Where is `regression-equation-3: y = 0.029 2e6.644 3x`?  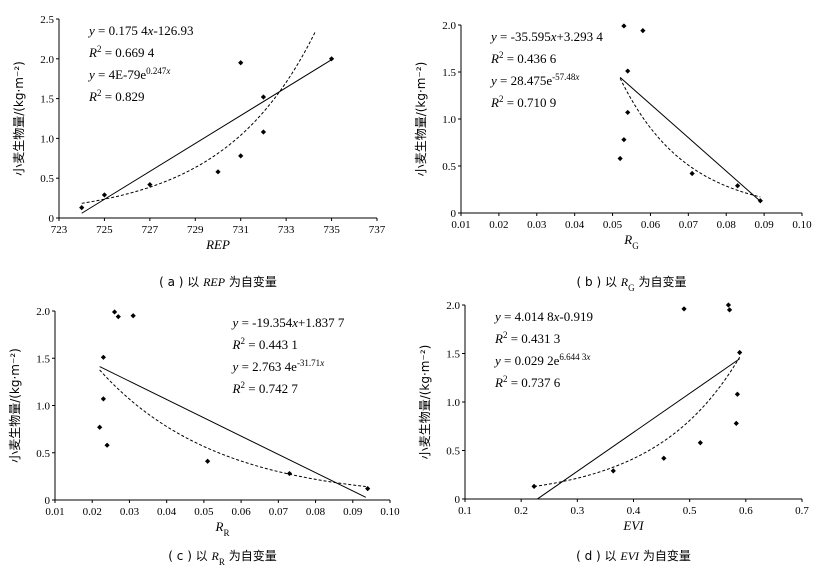 regression-equation-3: y = 0.029 2e6.644 3x is located at coordinates (541, 360).